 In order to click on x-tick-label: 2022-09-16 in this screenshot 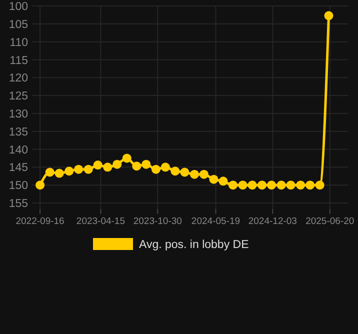, I will do `click(40, 221)`.